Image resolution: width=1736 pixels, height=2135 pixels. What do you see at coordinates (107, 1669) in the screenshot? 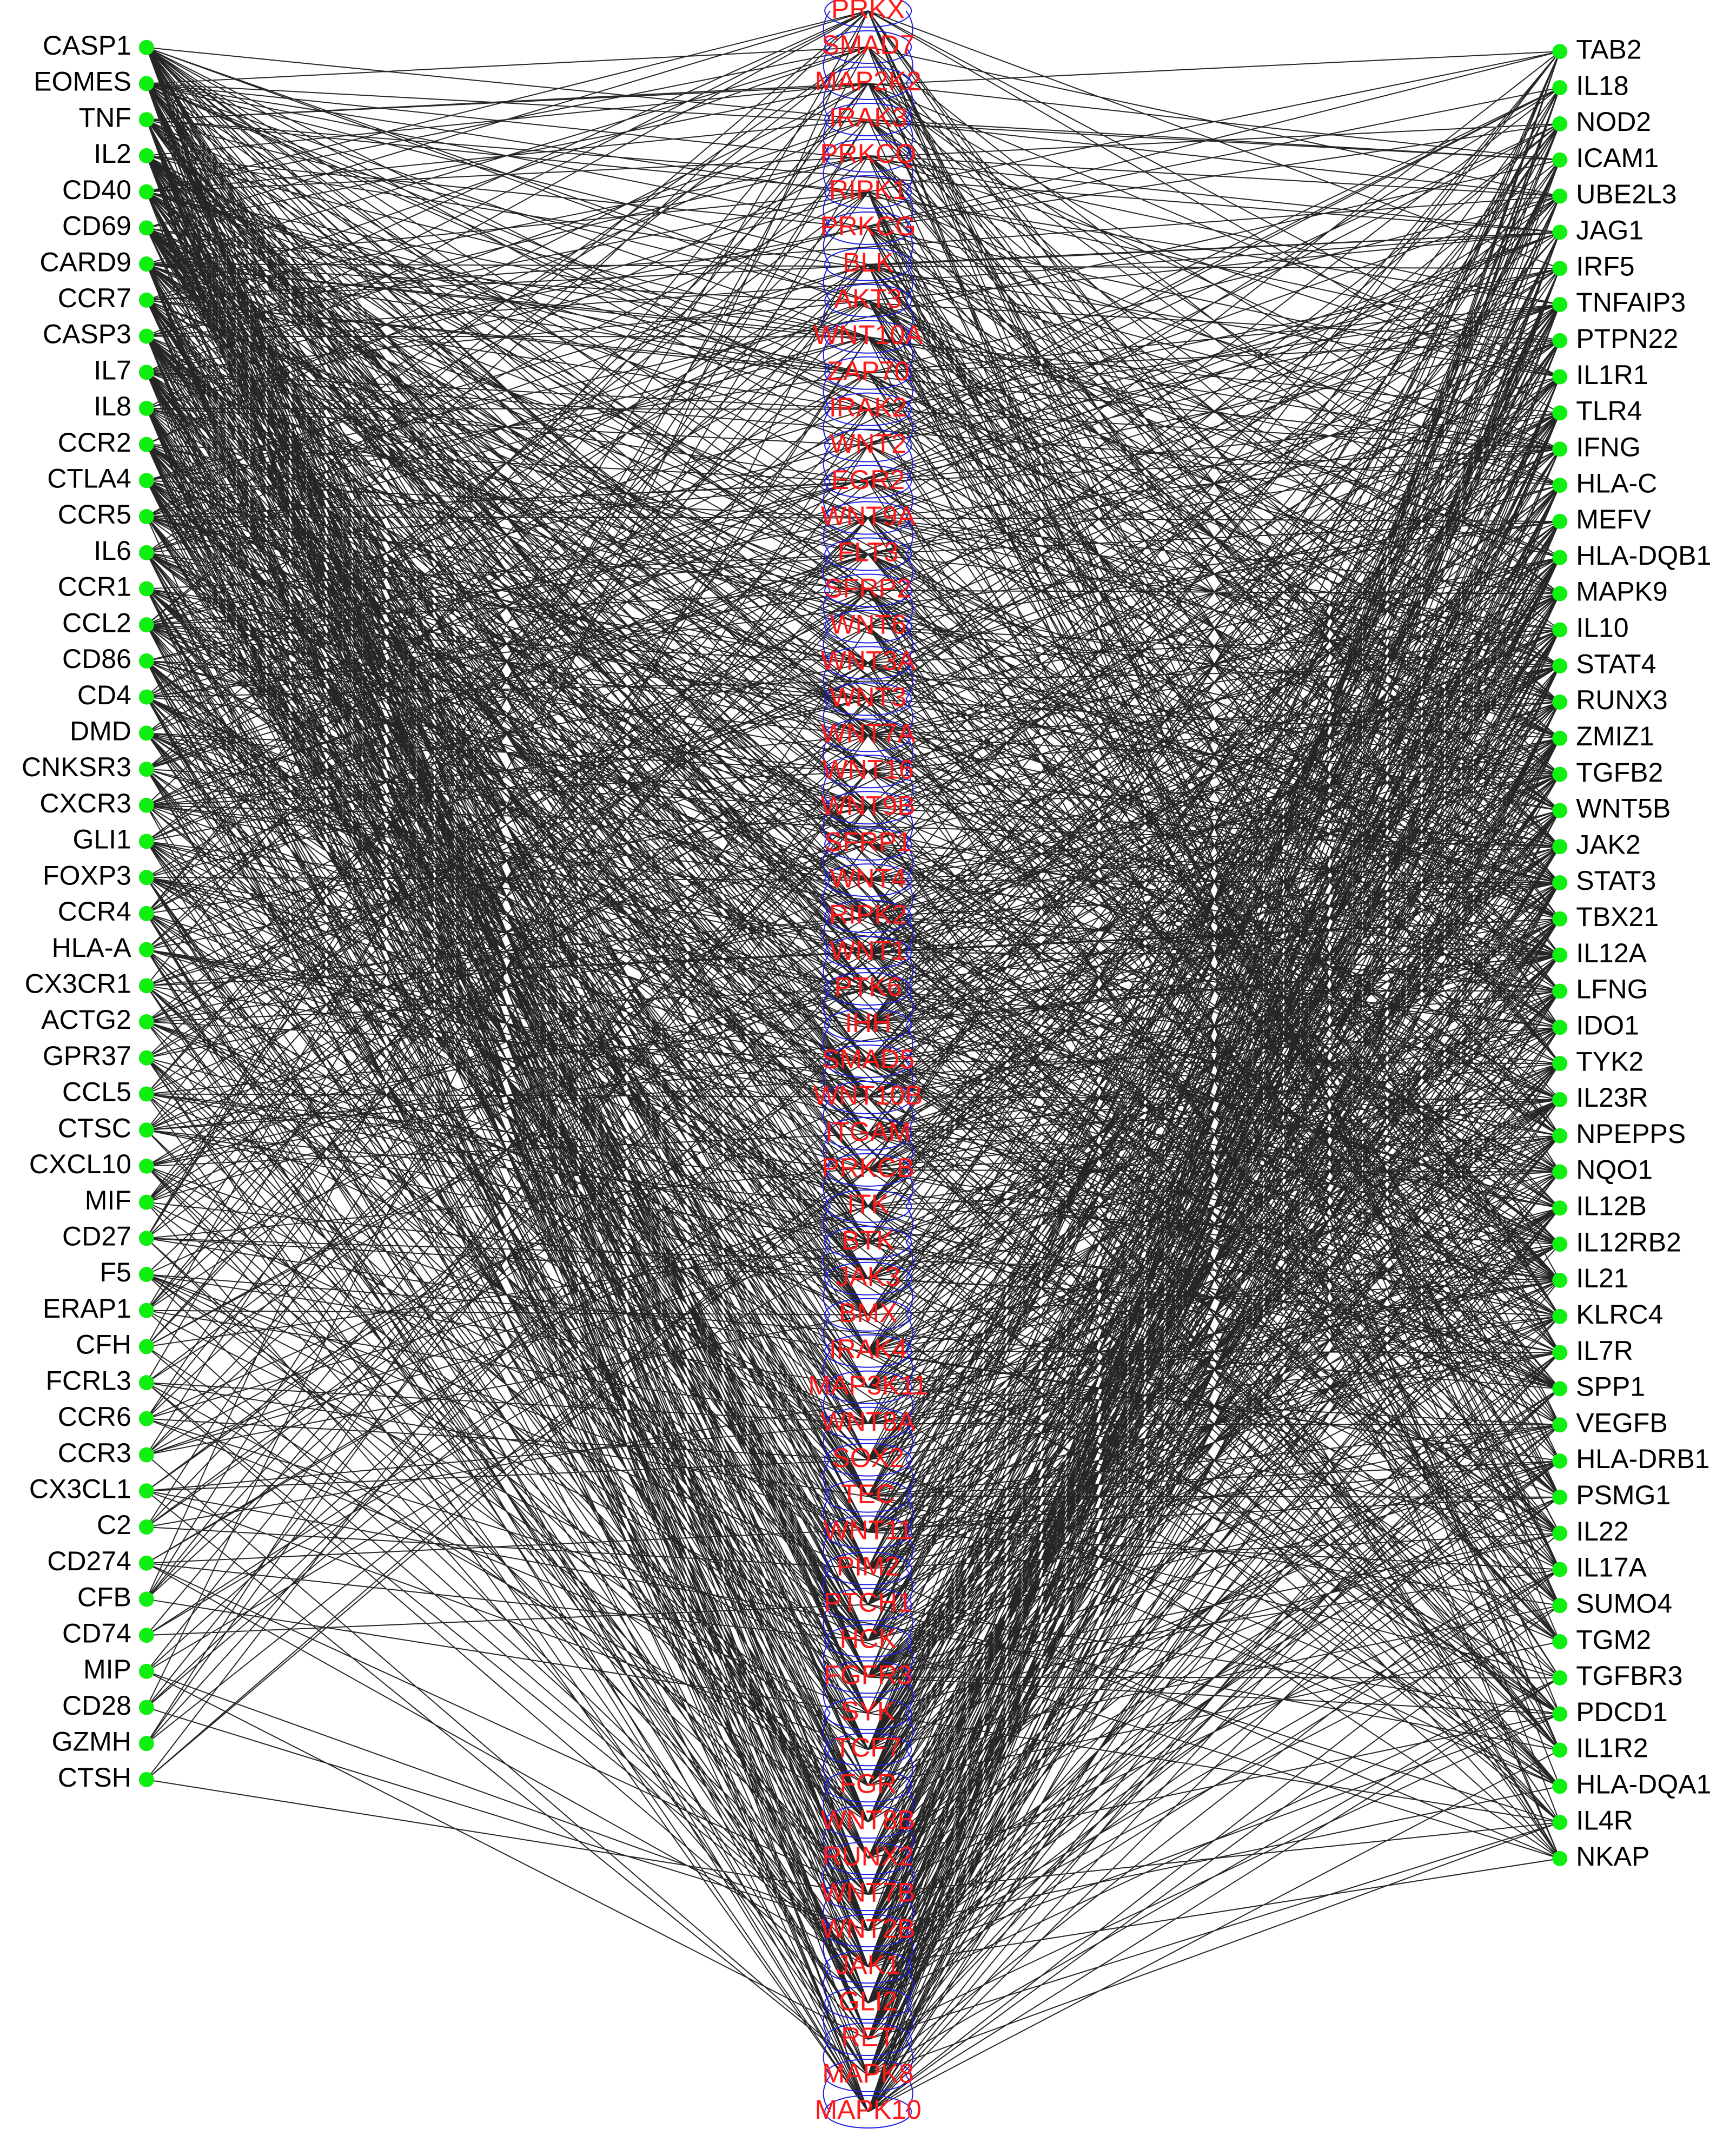
I see `left-label: MIP` at bounding box center [107, 1669].